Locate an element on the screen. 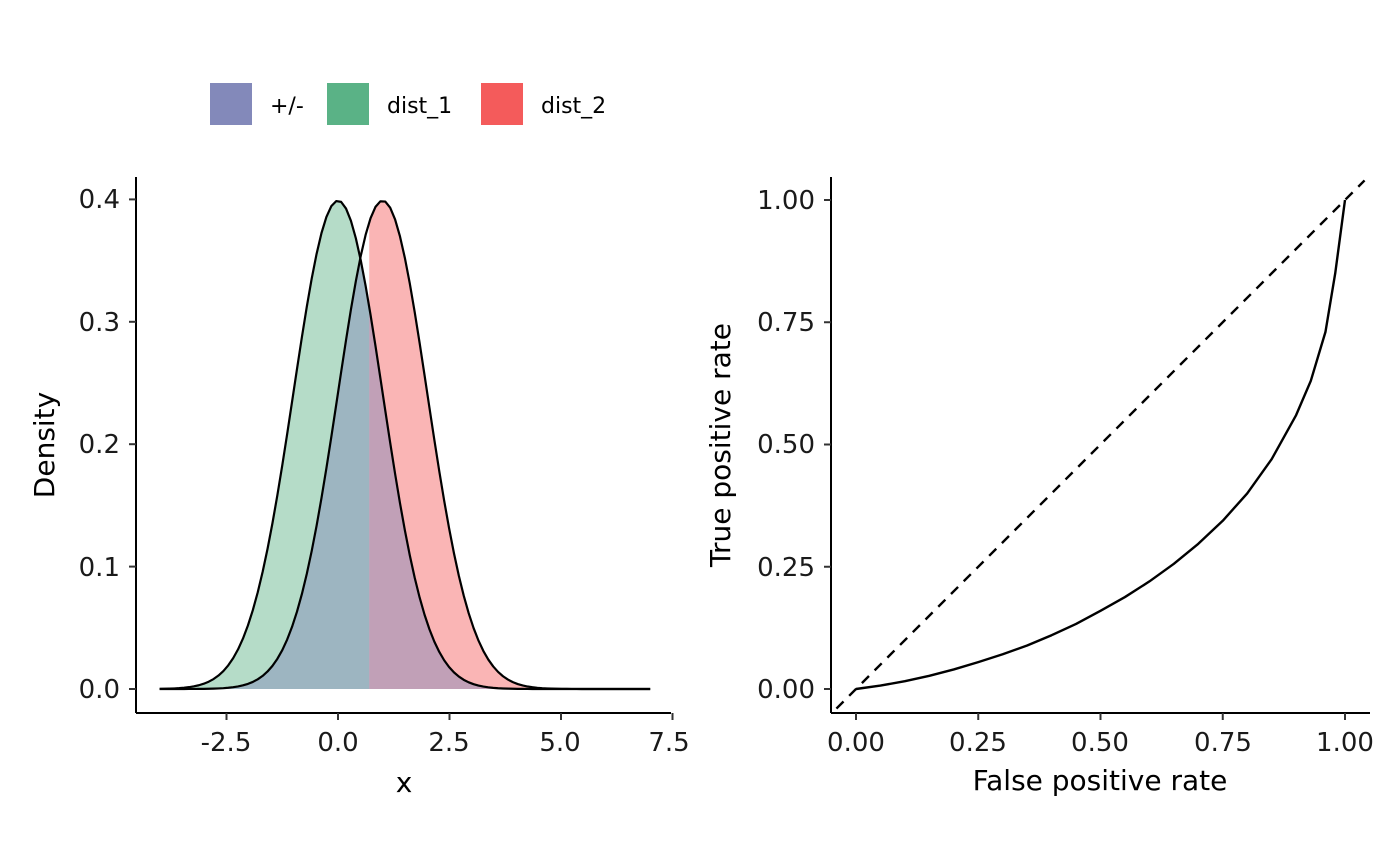 The width and height of the screenshot is (1400, 866). legend: +/- dist_1 dist_2 is located at coordinates (408, 104).